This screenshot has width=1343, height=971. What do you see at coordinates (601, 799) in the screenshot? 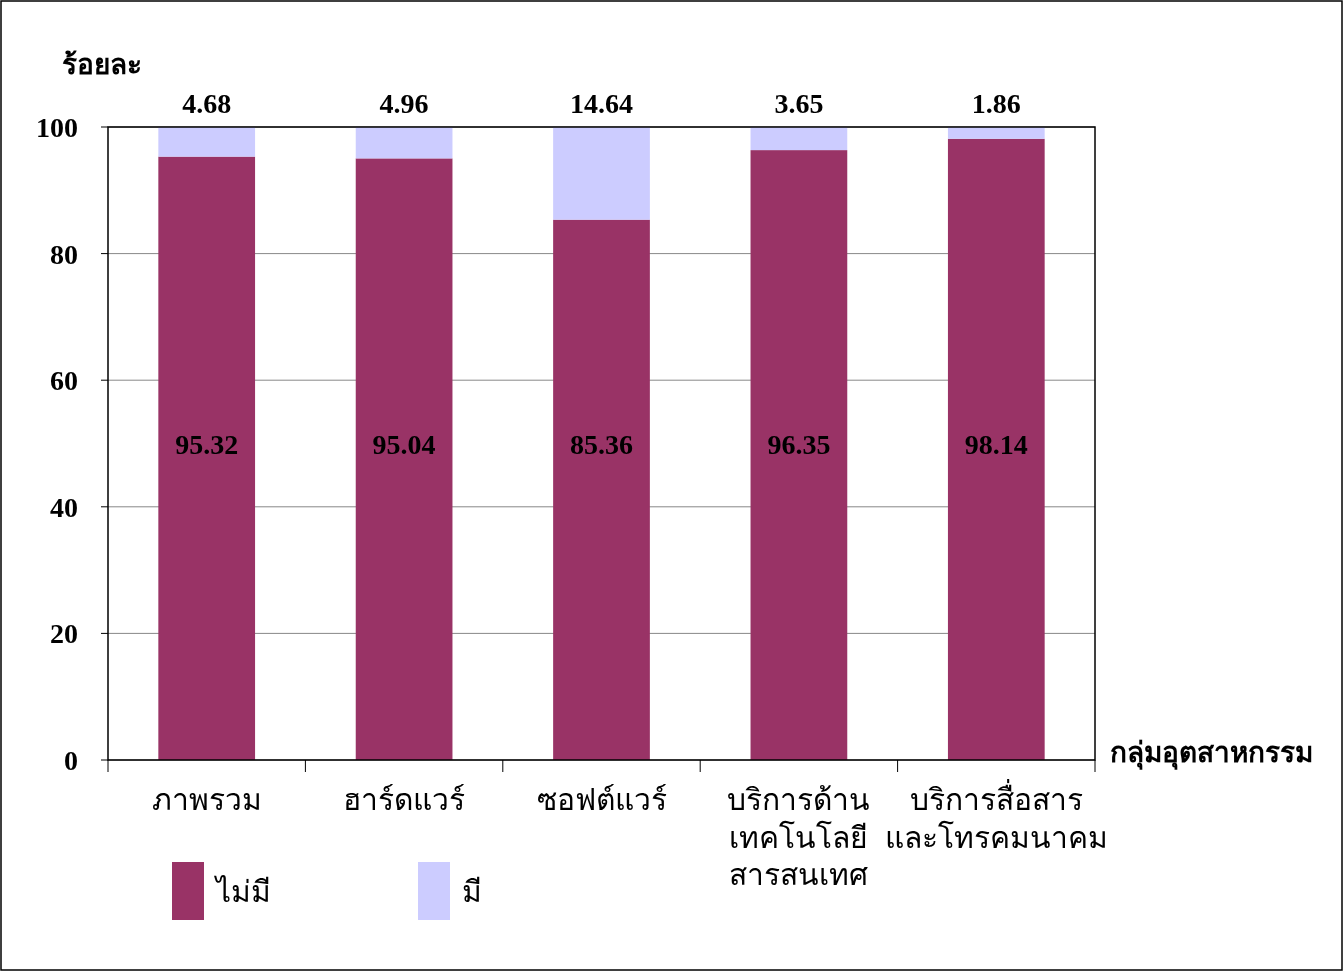
I see `x-tick-label: ซอฟต์แวร์` at bounding box center [601, 799].